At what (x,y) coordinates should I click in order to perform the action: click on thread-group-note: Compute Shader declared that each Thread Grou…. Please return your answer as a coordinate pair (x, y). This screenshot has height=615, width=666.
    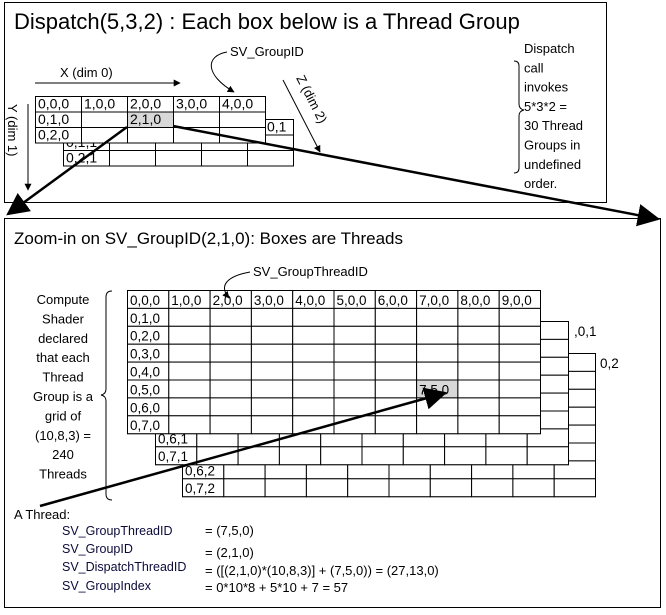
    Looking at the image, I should click on (63, 387).